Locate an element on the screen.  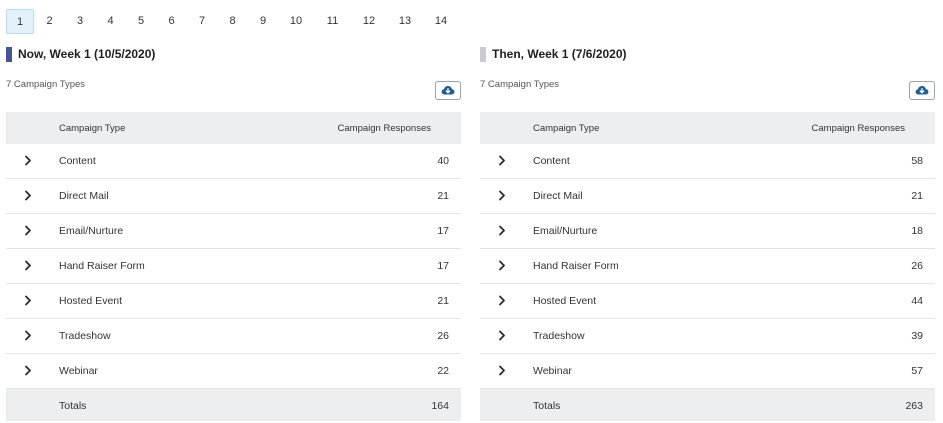
table-row: Email/Nurture 17 is located at coordinates (233, 231).